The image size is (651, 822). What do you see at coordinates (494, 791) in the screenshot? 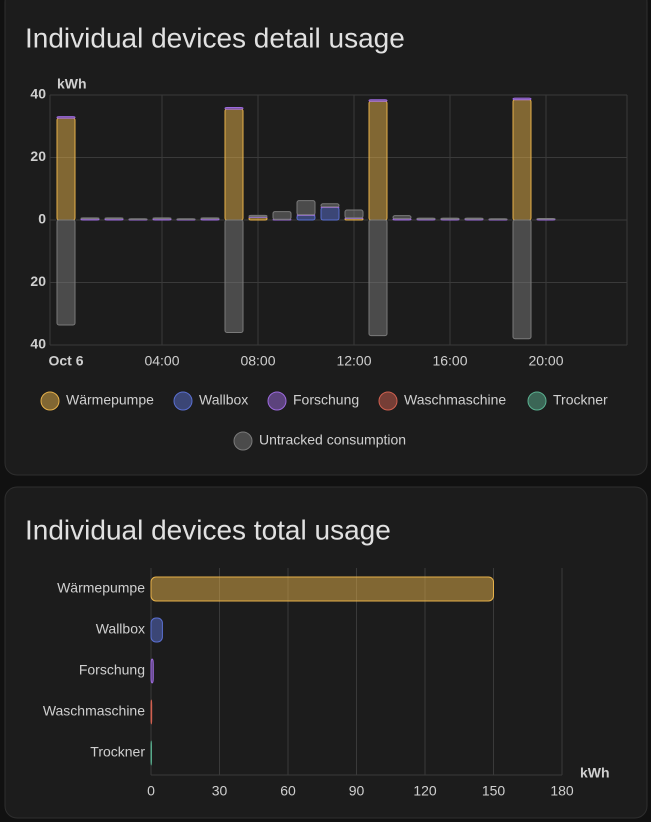
I see `x-tick-label: 150` at bounding box center [494, 791].